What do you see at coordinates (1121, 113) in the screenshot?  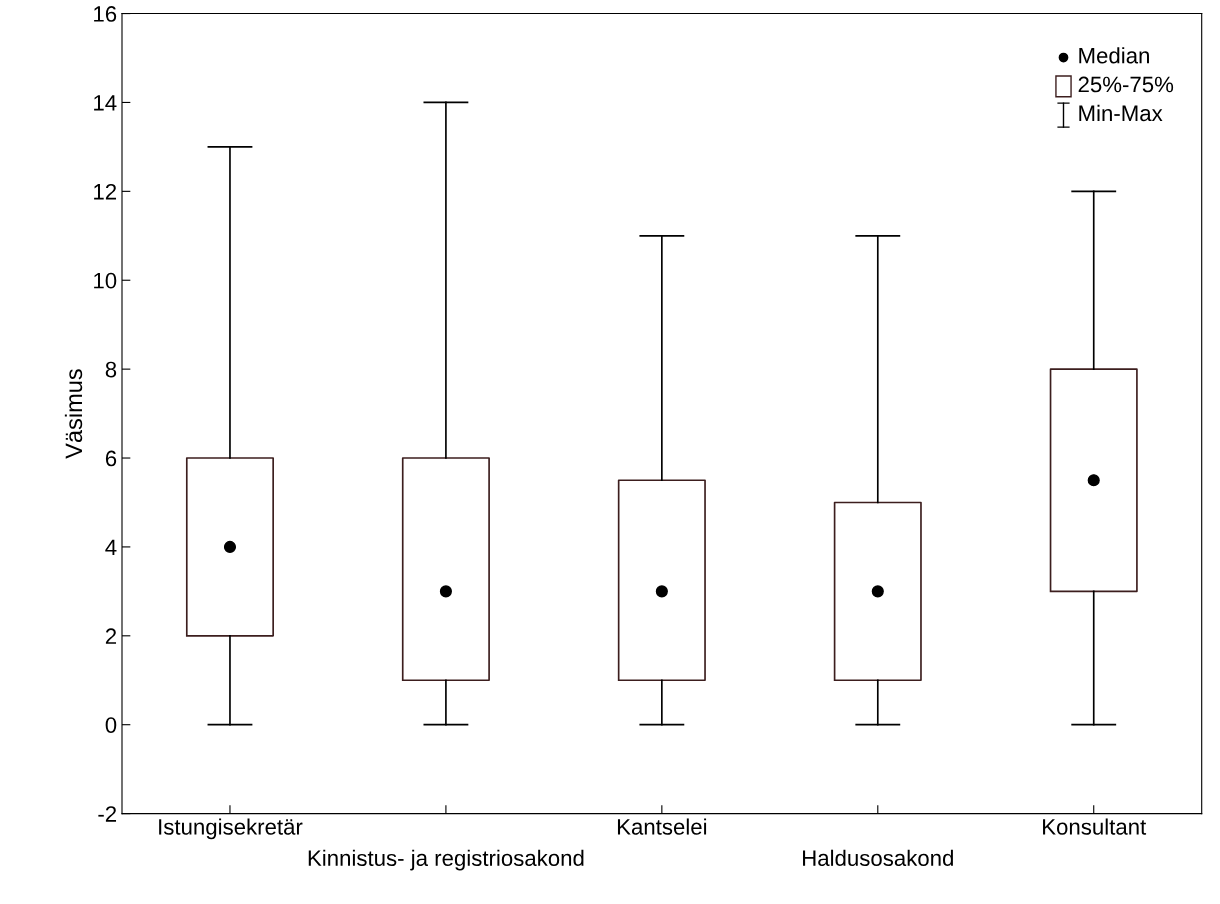 I see `annotation: Min-Max` at bounding box center [1121, 113].